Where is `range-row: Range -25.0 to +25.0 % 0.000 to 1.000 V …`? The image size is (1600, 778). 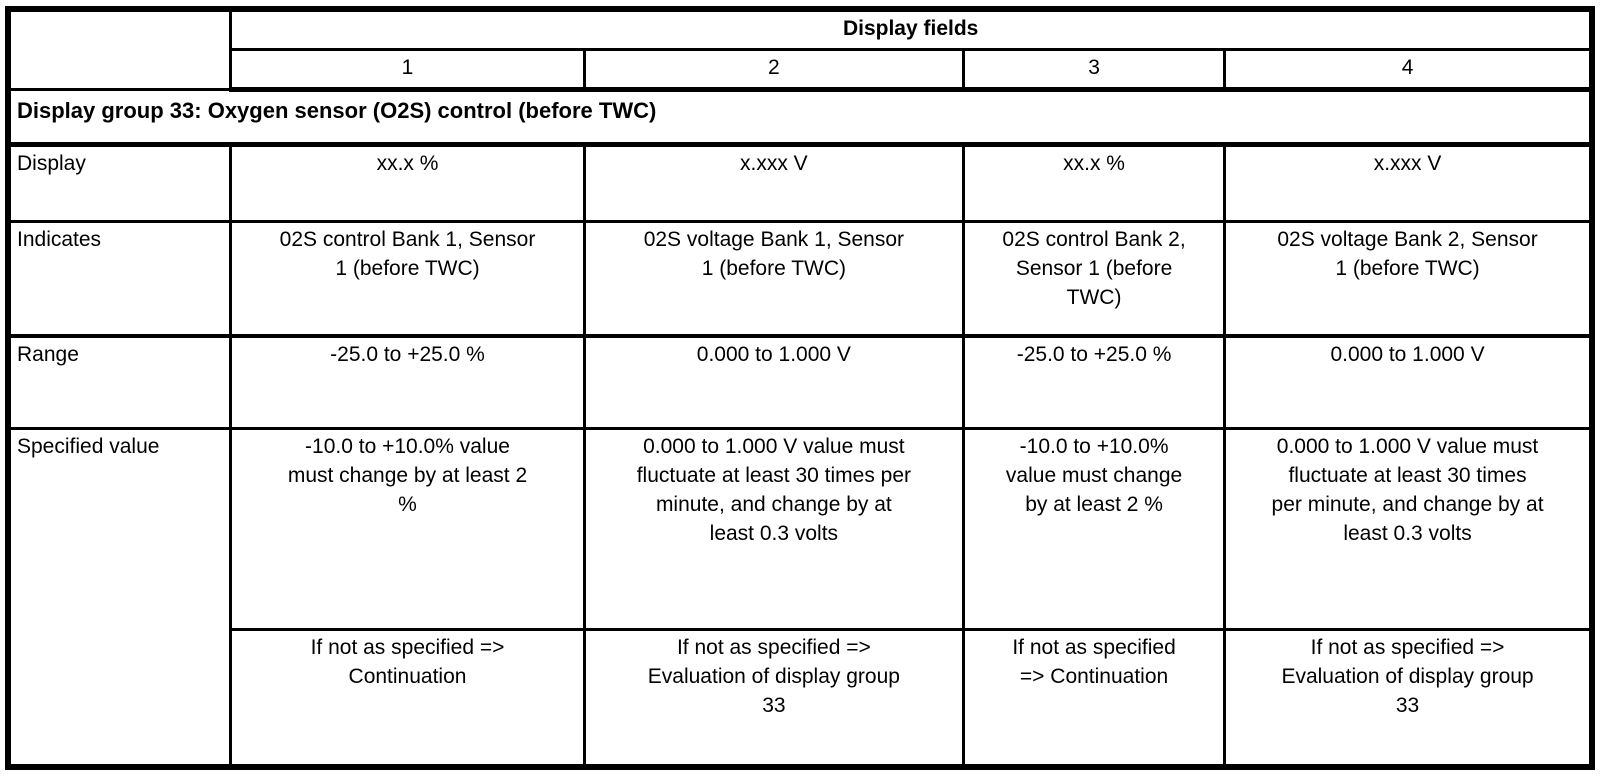 range-row: Range -25.0 to +25.0 % 0.000 to 1.000 V … is located at coordinates (800, 381).